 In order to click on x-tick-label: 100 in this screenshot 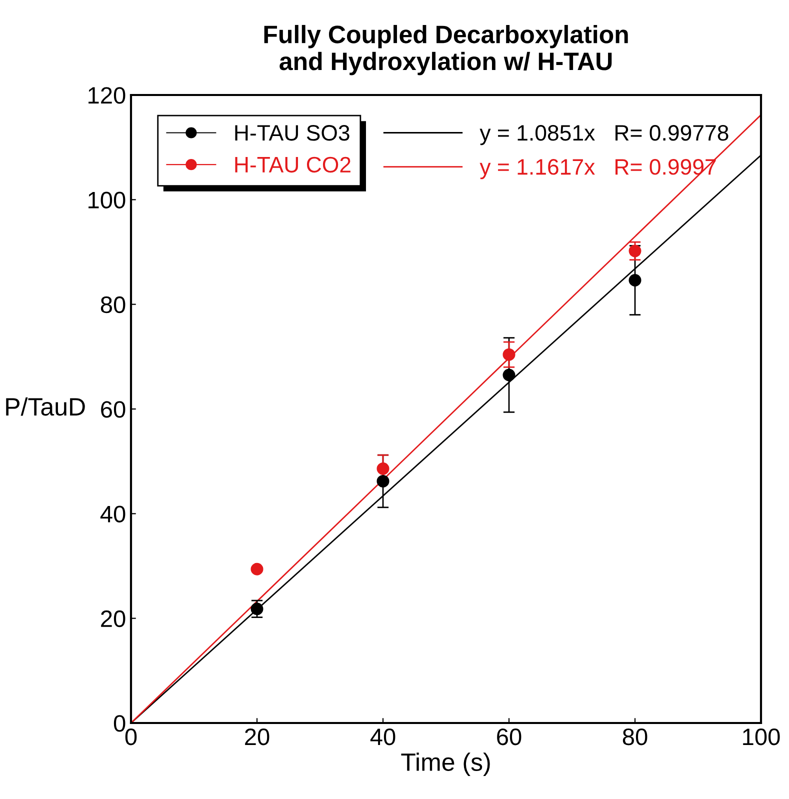, I will do `click(761, 737)`.